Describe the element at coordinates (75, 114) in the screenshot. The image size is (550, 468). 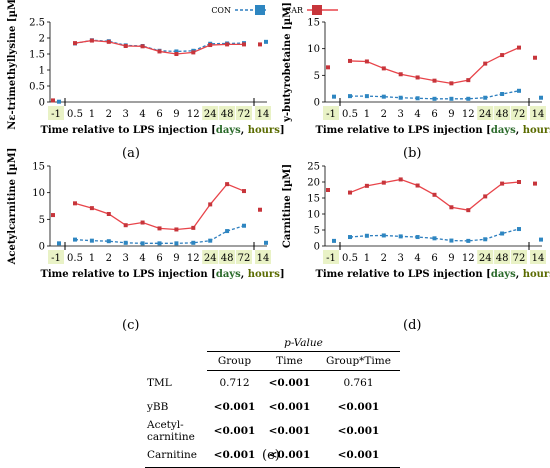
I see `chart-a-x-tick-label-1: 0.5` at that location.